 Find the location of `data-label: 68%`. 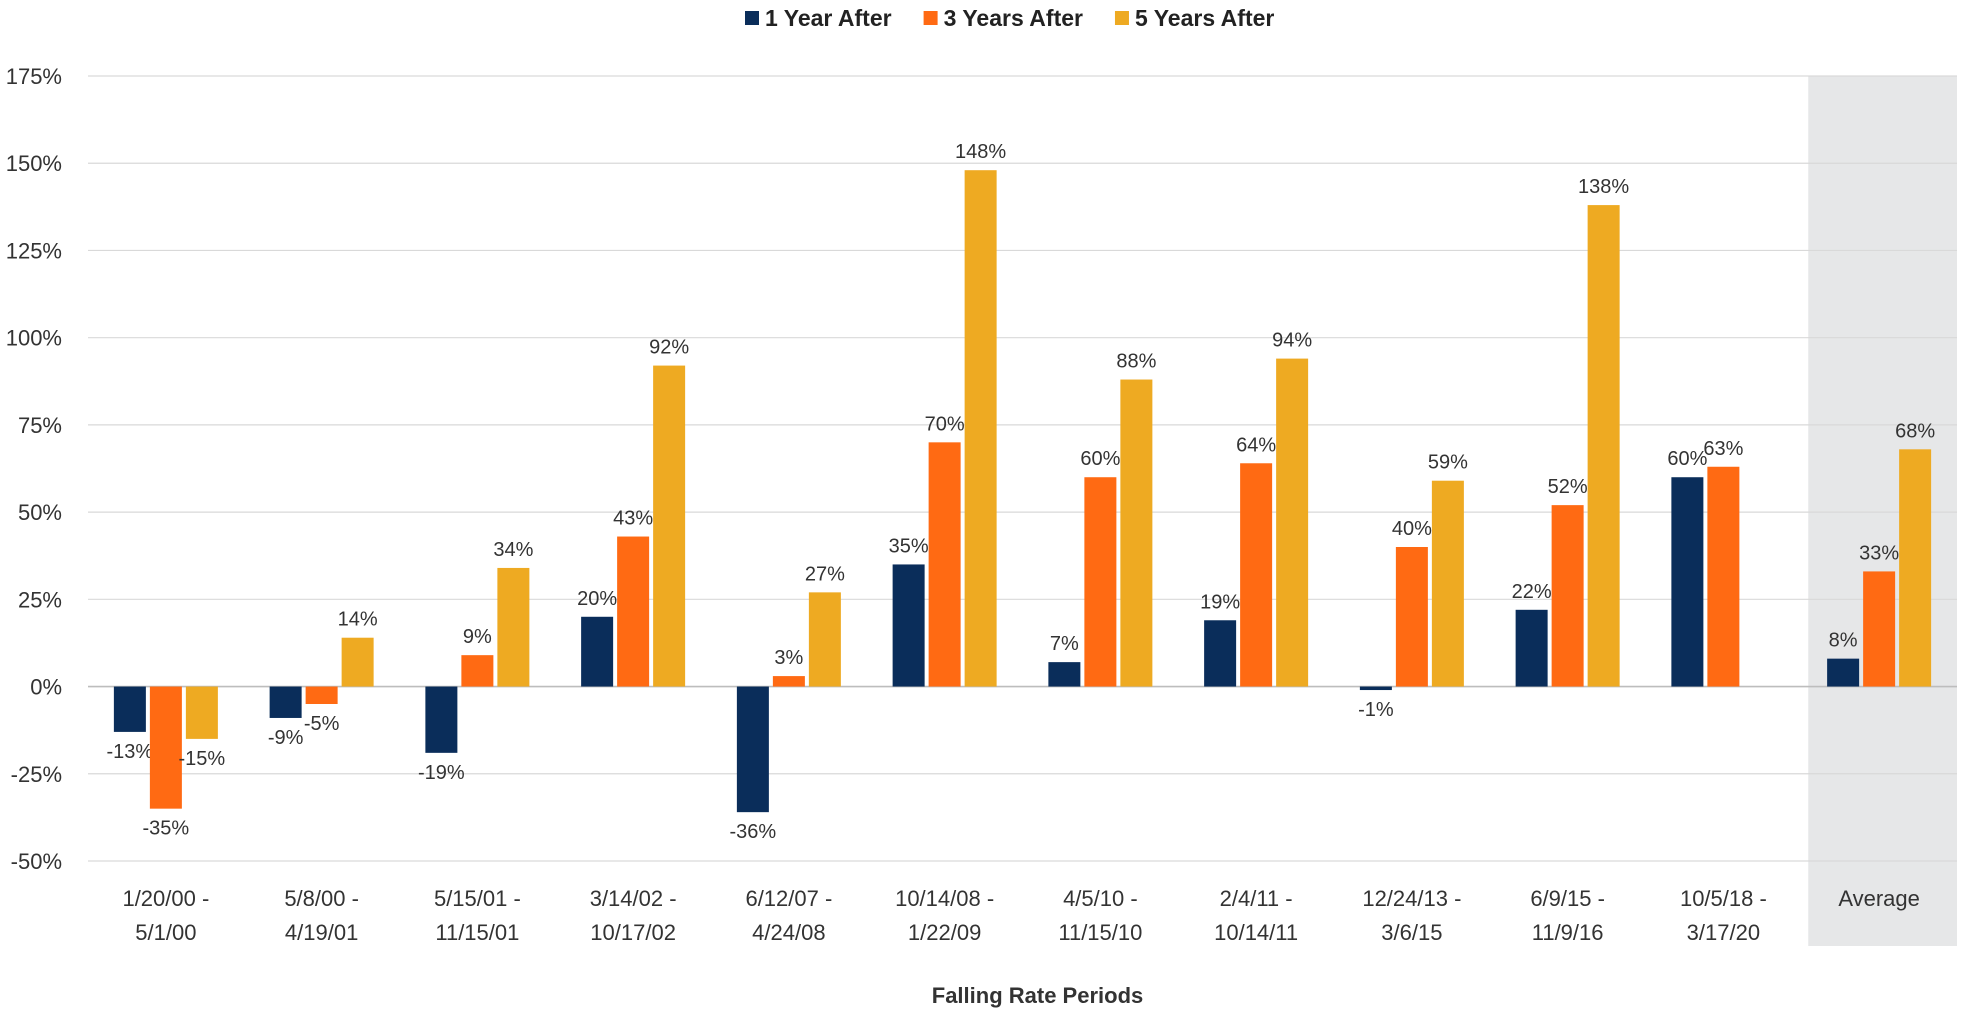

data-label: 68% is located at coordinates (1915, 431).